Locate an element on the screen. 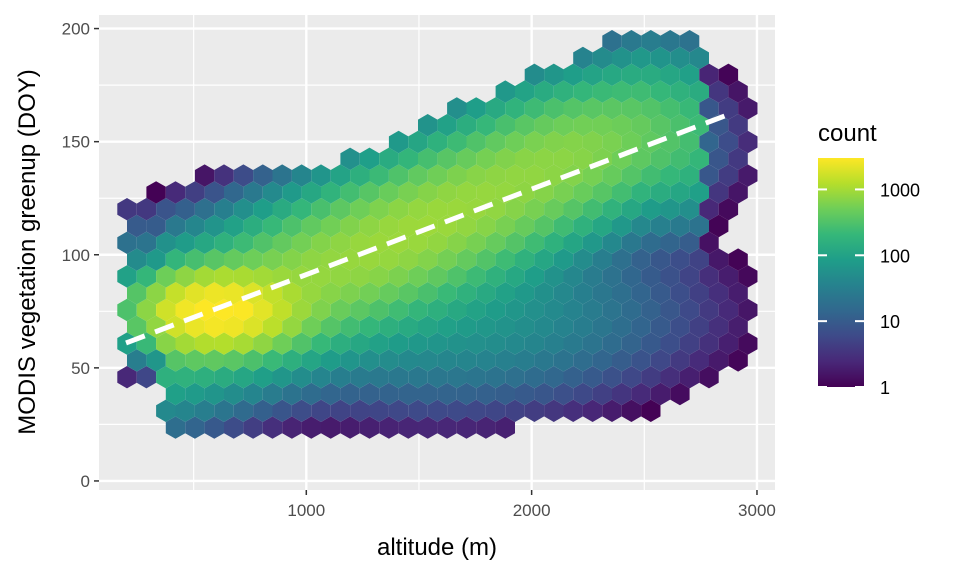 The width and height of the screenshot is (960, 576). y-tick-label: 0 is located at coordinates (85, 481).